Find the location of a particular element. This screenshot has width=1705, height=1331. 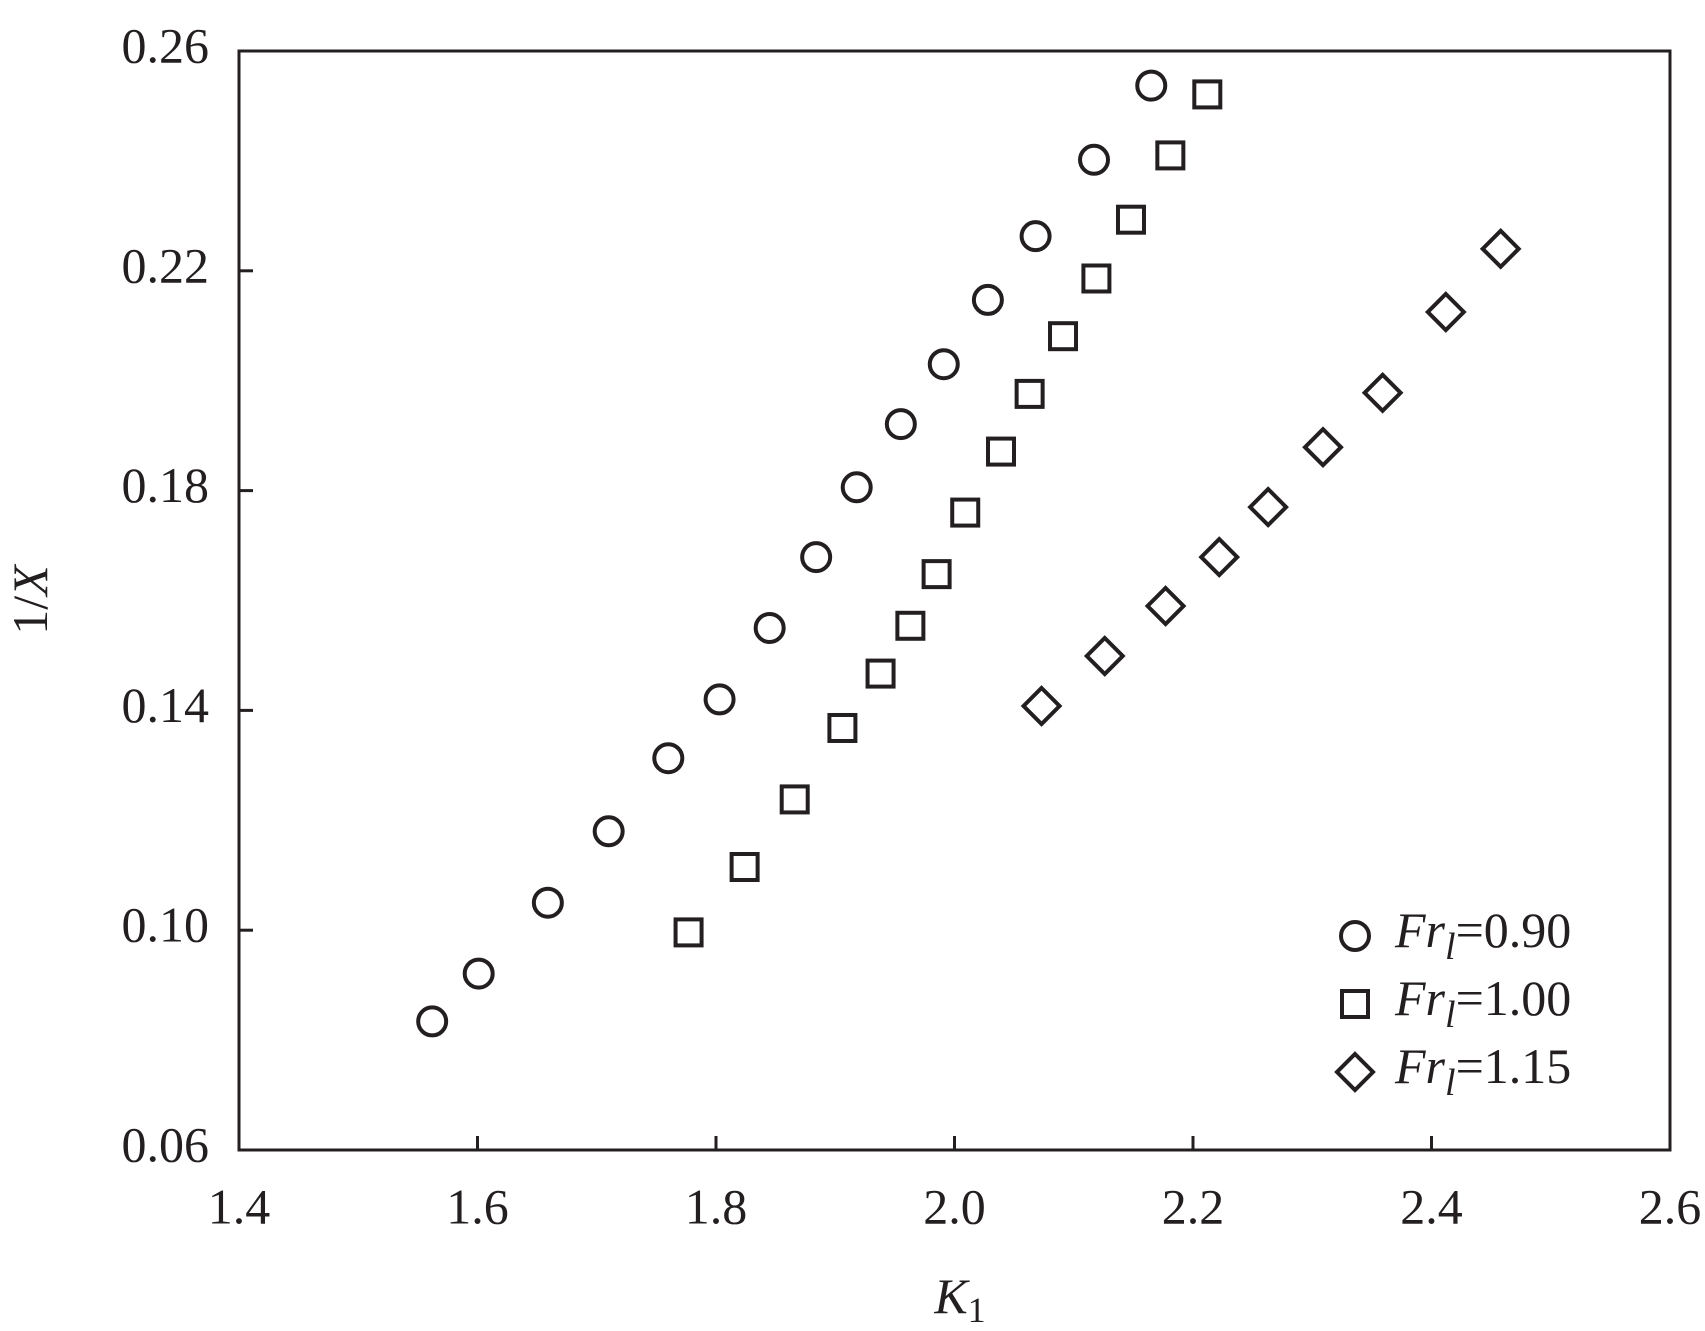

y-label-prefix: 1/ is located at coordinates (30, 615).